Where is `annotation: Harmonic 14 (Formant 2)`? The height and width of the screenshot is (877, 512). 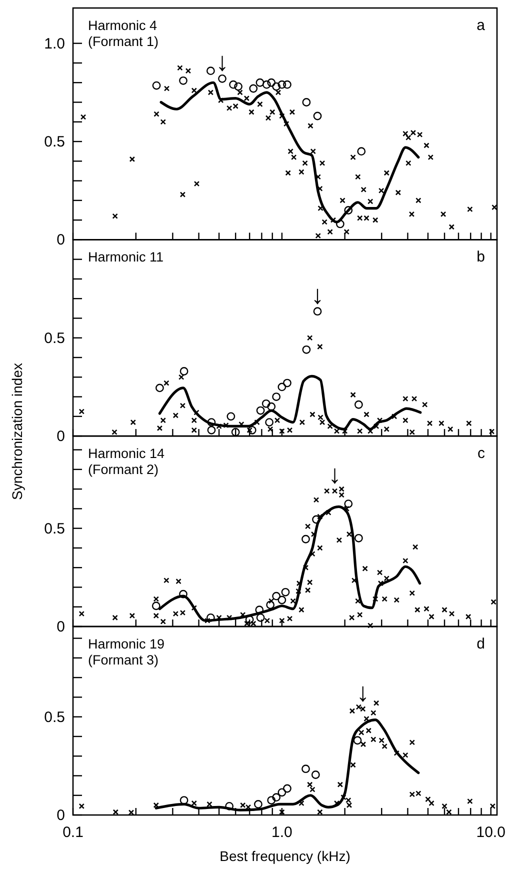
annotation: Harmonic 14 (Formant 2) is located at coordinates (127, 462).